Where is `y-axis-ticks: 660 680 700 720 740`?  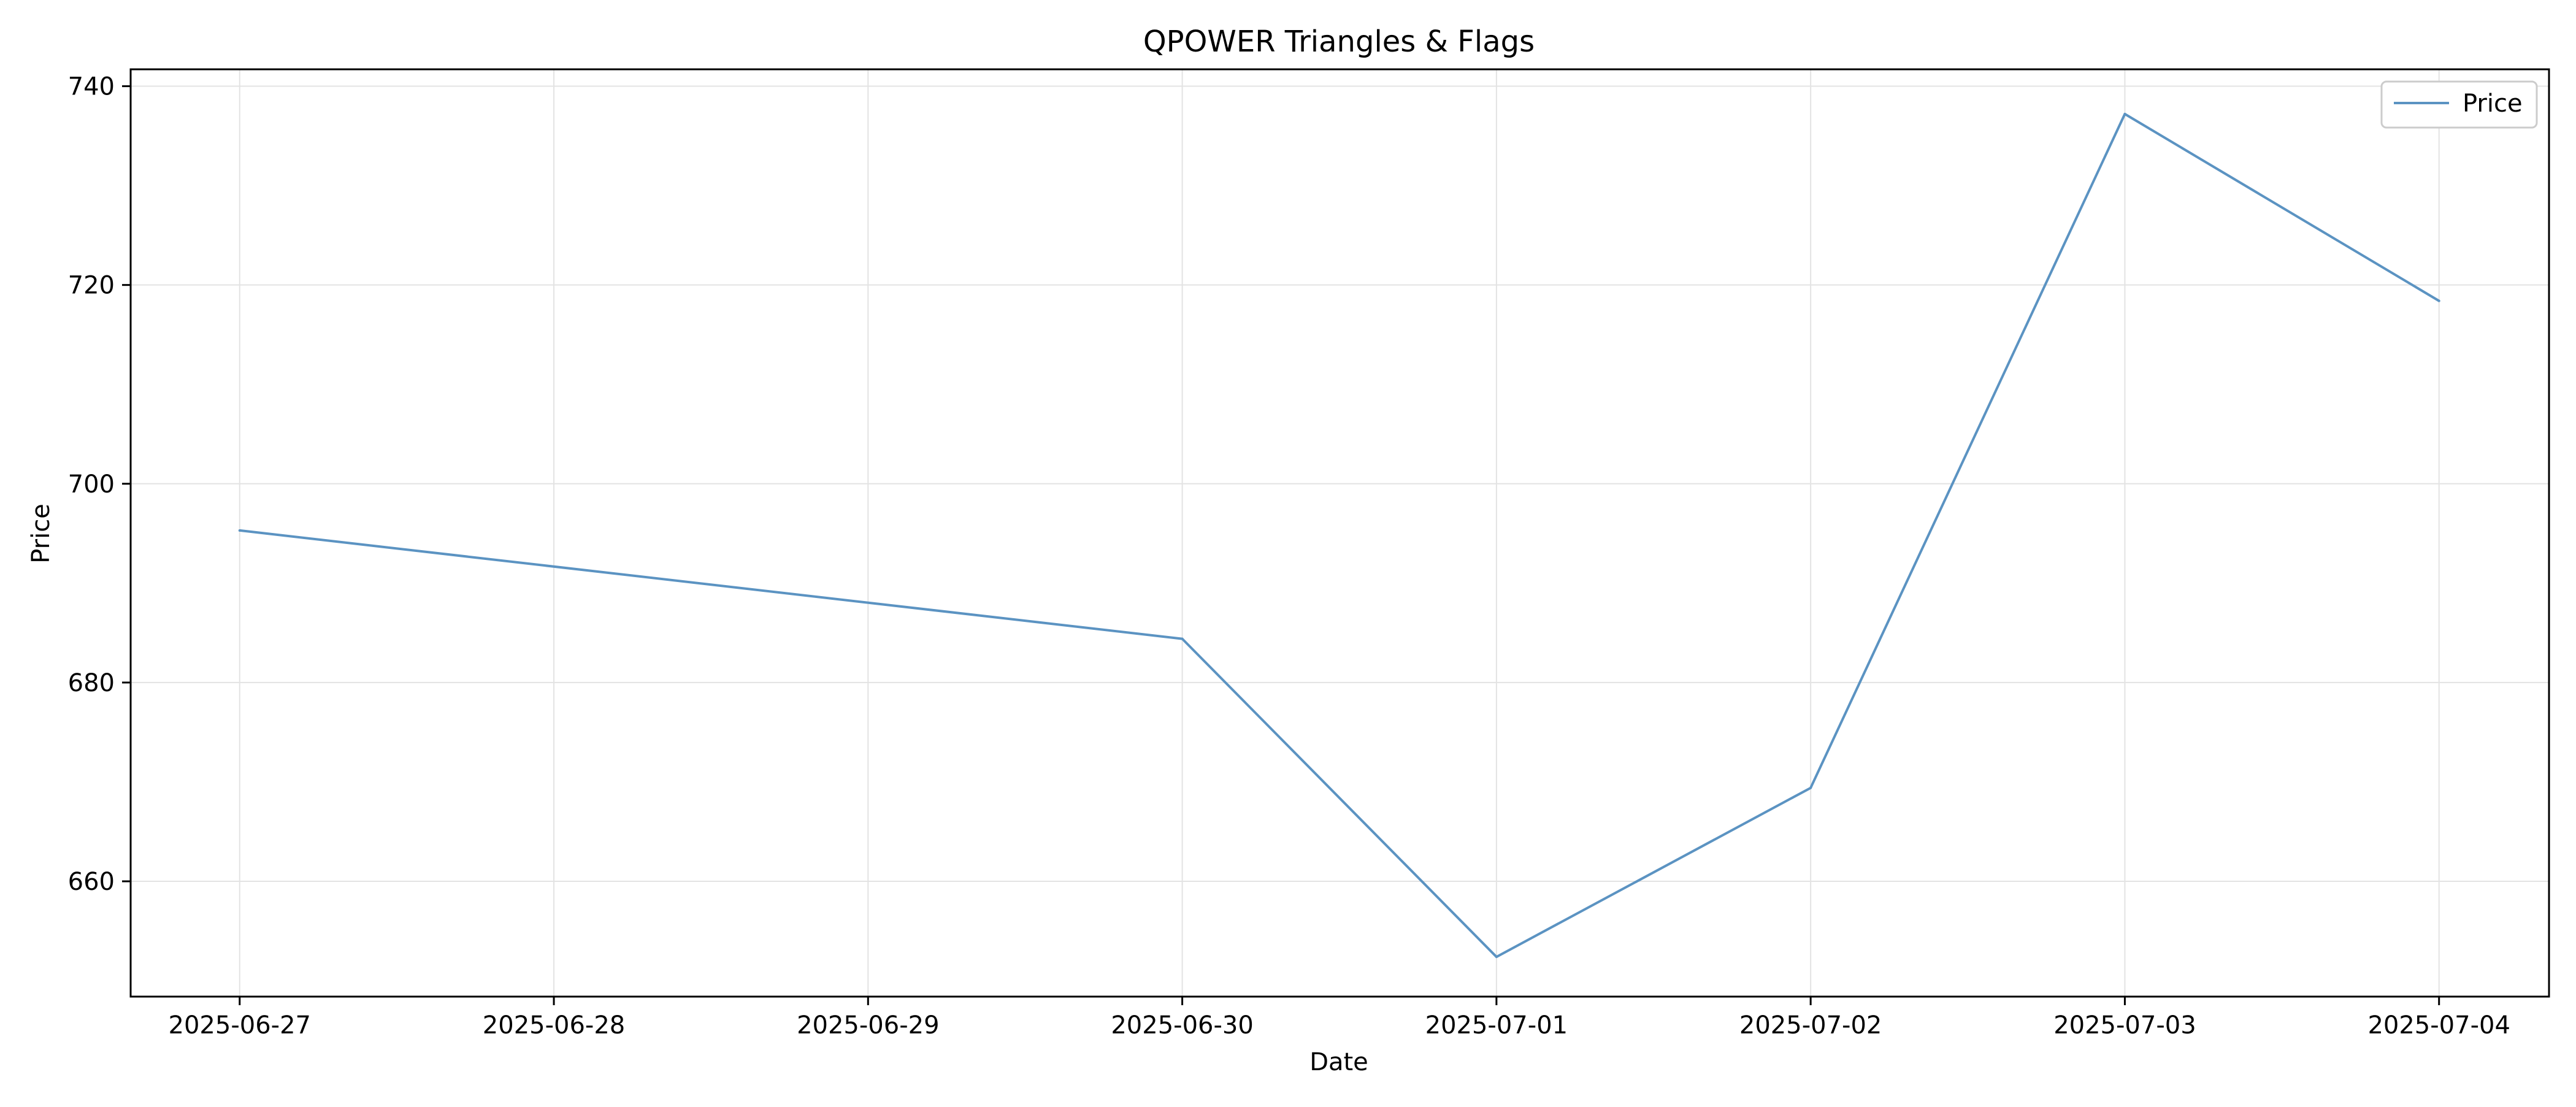 y-axis-ticks: 660 680 700 720 740 is located at coordinates (99, 484).